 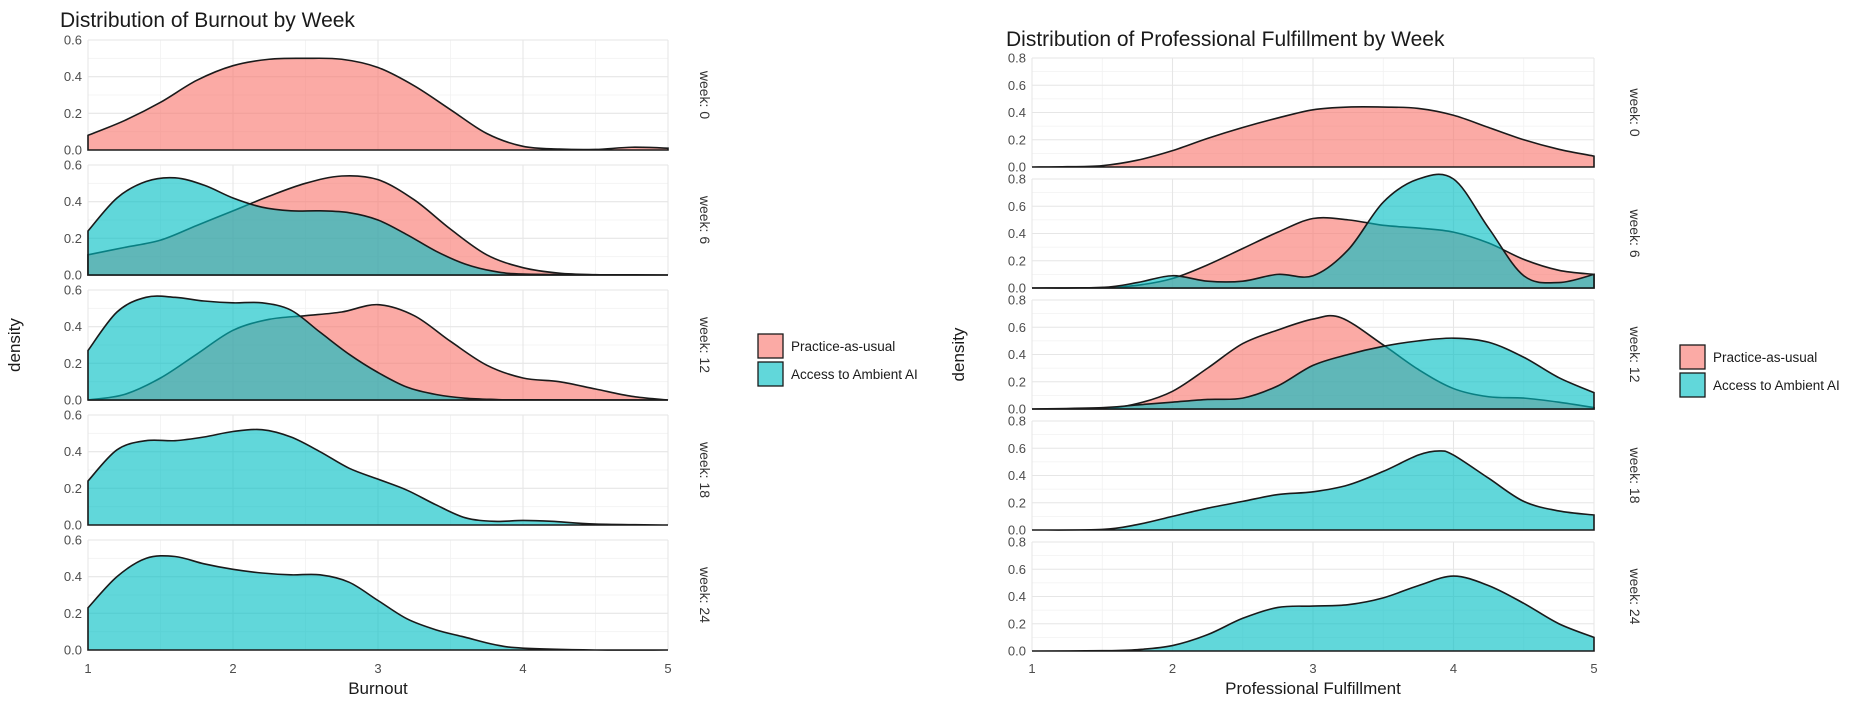 What do you see at coordinates (1325, 476) in the screenshot?
I see `facet-panel: 0.0 0.2 0.4 0.6 0.8 week: 18` at bounding box center [1325, 476].